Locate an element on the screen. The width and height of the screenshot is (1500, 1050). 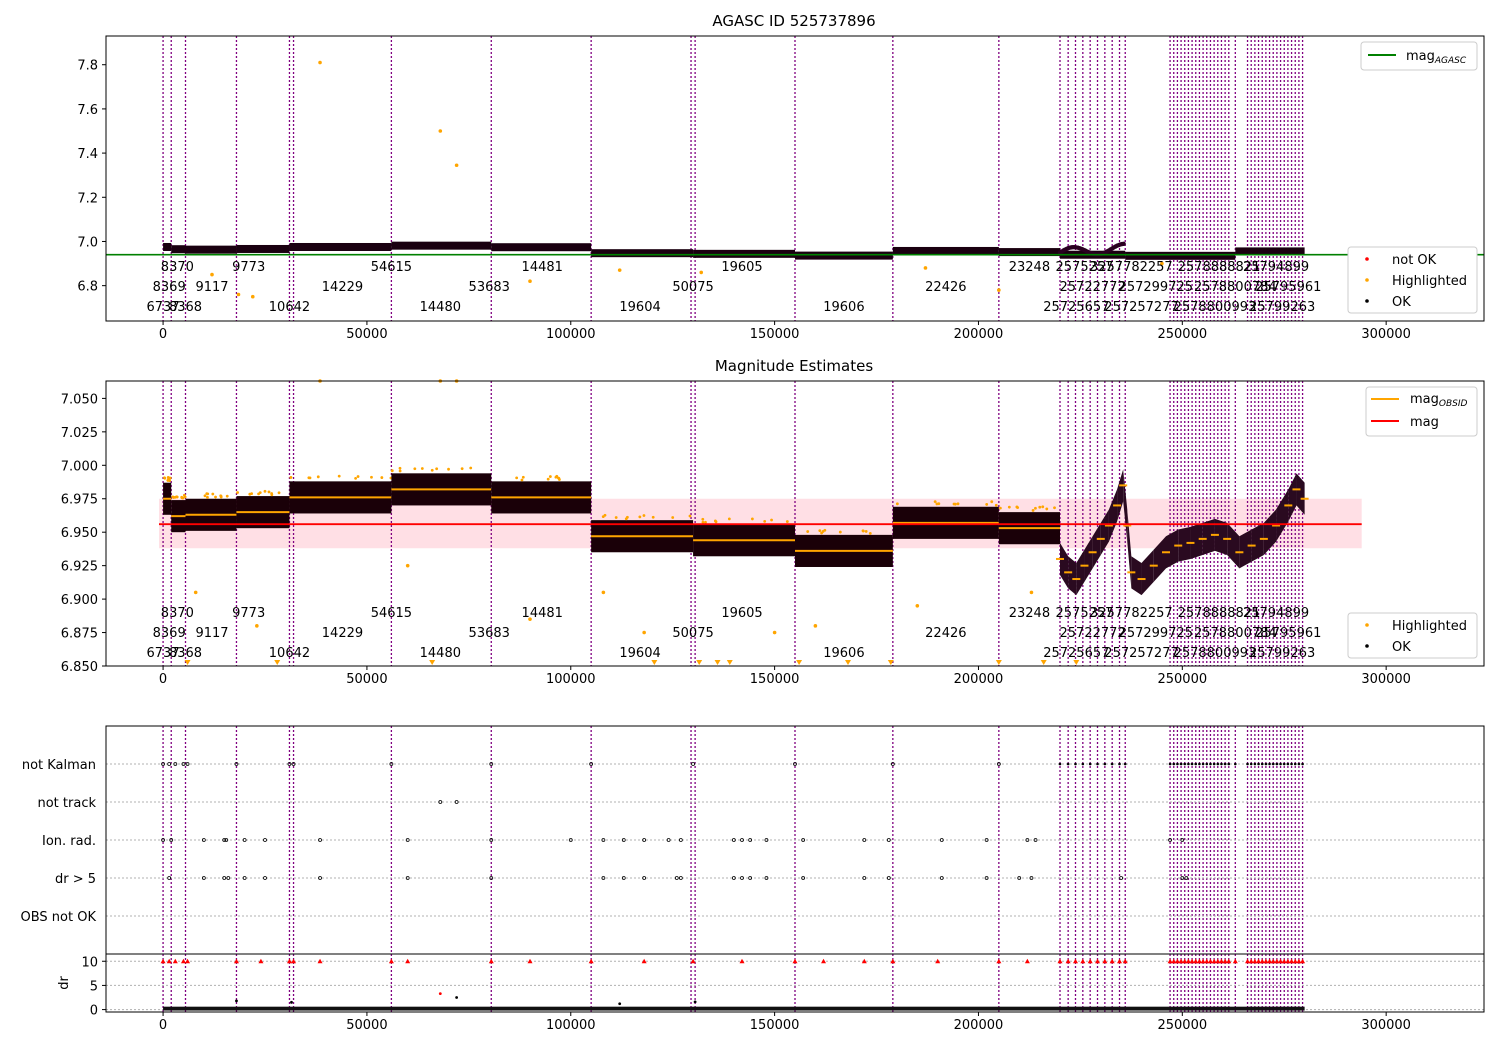
p1-obsid-label-r3-7: 257257277 is located at coordinates (1141, 307).